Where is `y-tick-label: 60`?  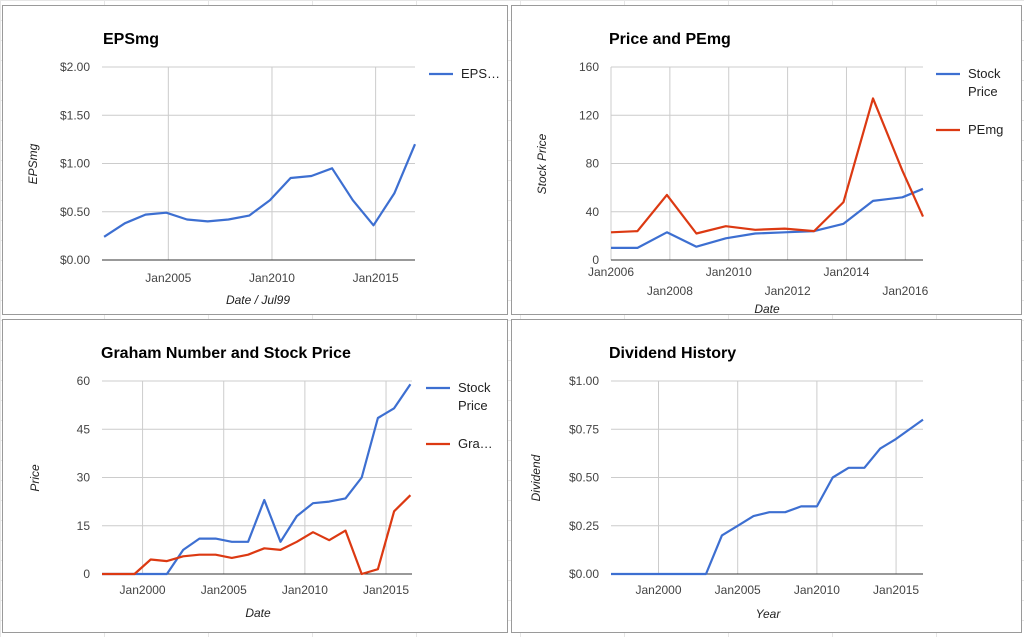
y-tick-label: 60 is located at coordinates (84, 381).